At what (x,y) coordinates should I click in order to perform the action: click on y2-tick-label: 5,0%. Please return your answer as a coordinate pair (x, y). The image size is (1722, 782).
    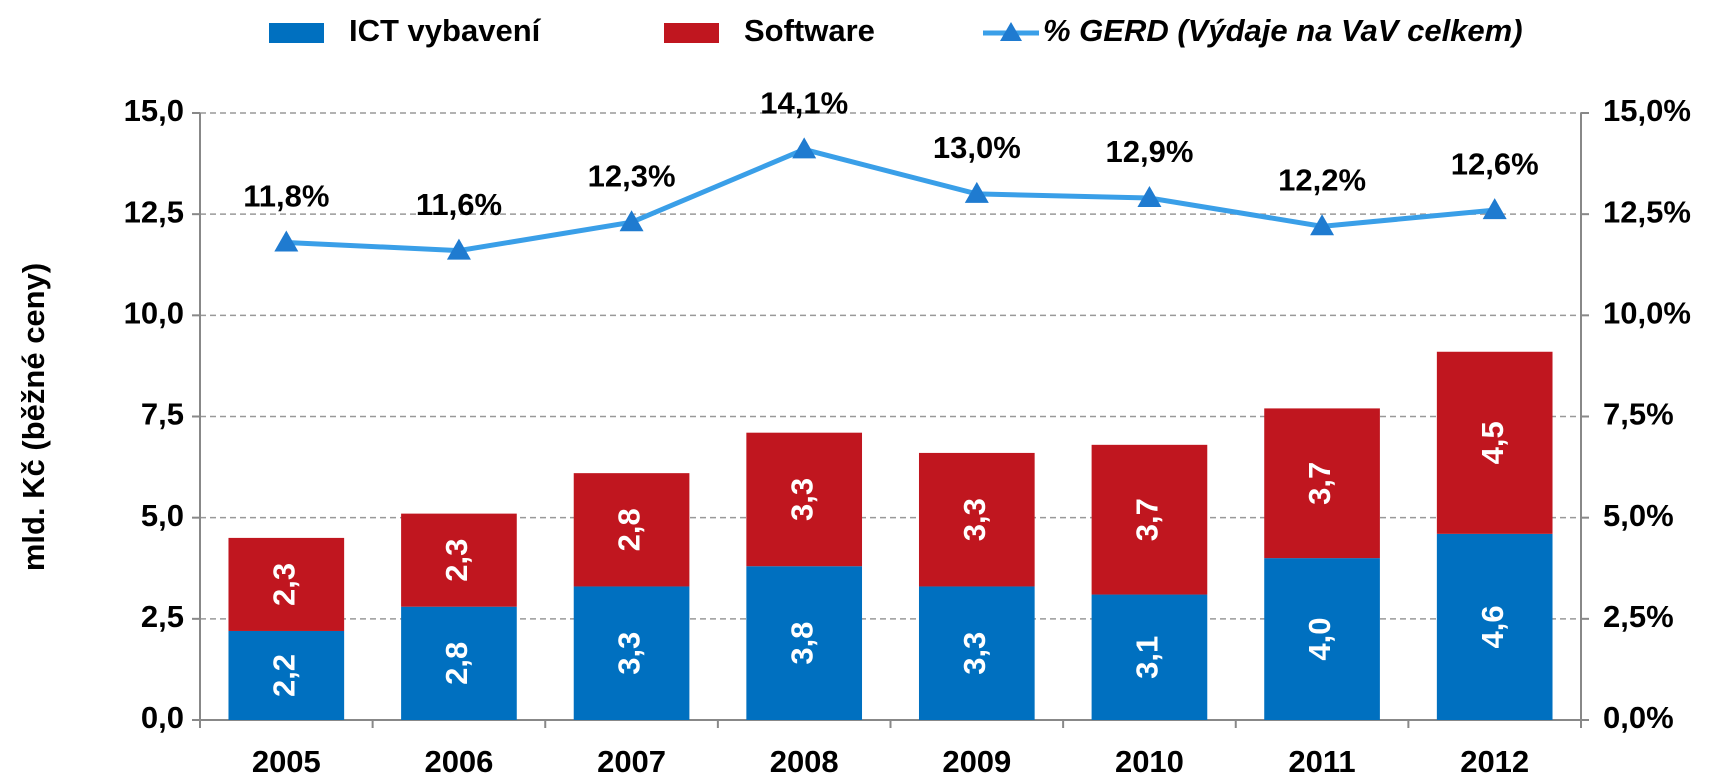
    Looking at the image, I should click on (1638, 515).